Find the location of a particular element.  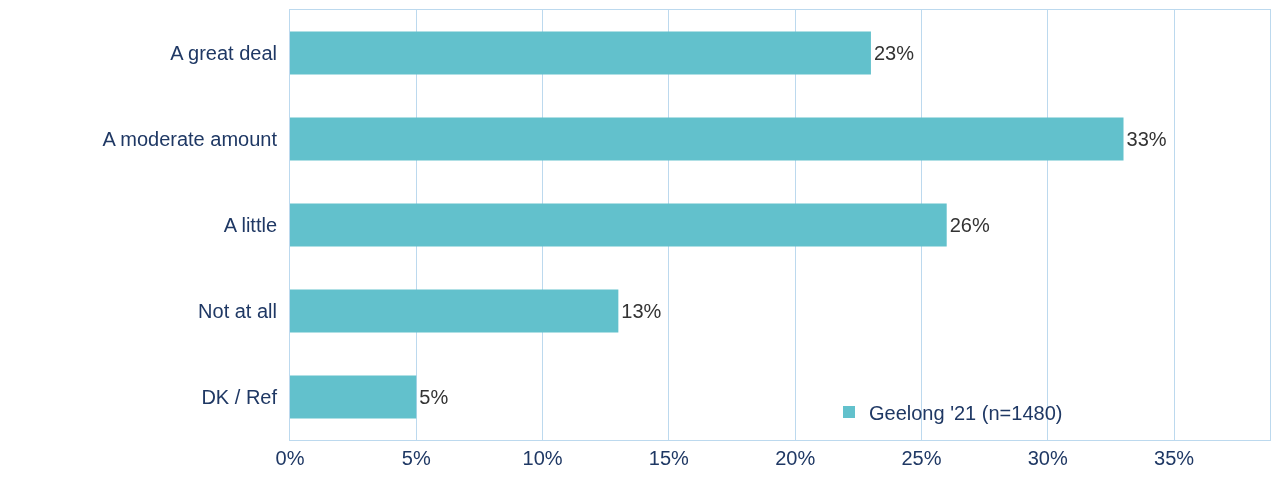

y-tick-label: DK / Ref is located at coordinates (239, 397).